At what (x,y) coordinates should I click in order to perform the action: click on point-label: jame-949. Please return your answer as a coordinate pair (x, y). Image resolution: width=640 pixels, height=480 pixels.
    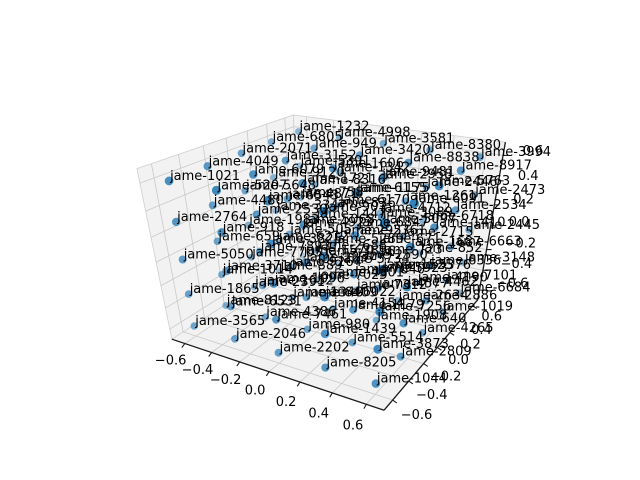
    Looking at the image, I should click on (345, 143).